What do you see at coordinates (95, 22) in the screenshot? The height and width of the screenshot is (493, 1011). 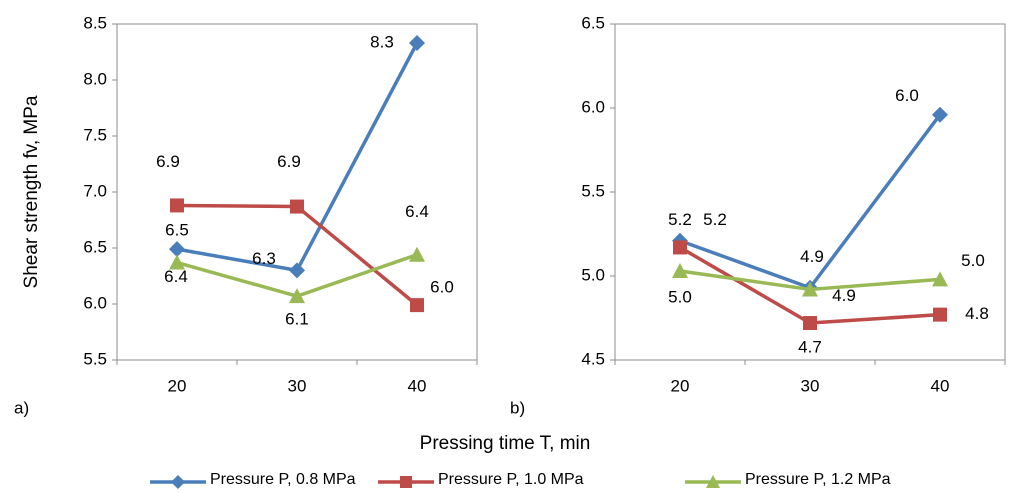 I see `y-tick-label: 8.5` at bounding box center [95, 22].